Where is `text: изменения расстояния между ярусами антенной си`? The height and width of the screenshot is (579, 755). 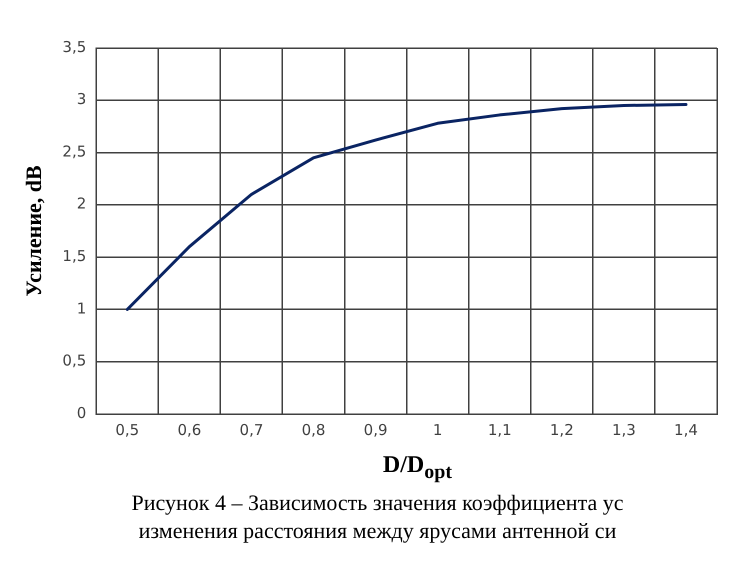 text: изменения расстояния между ярусами антенной си is located at coordinates (378, 530).